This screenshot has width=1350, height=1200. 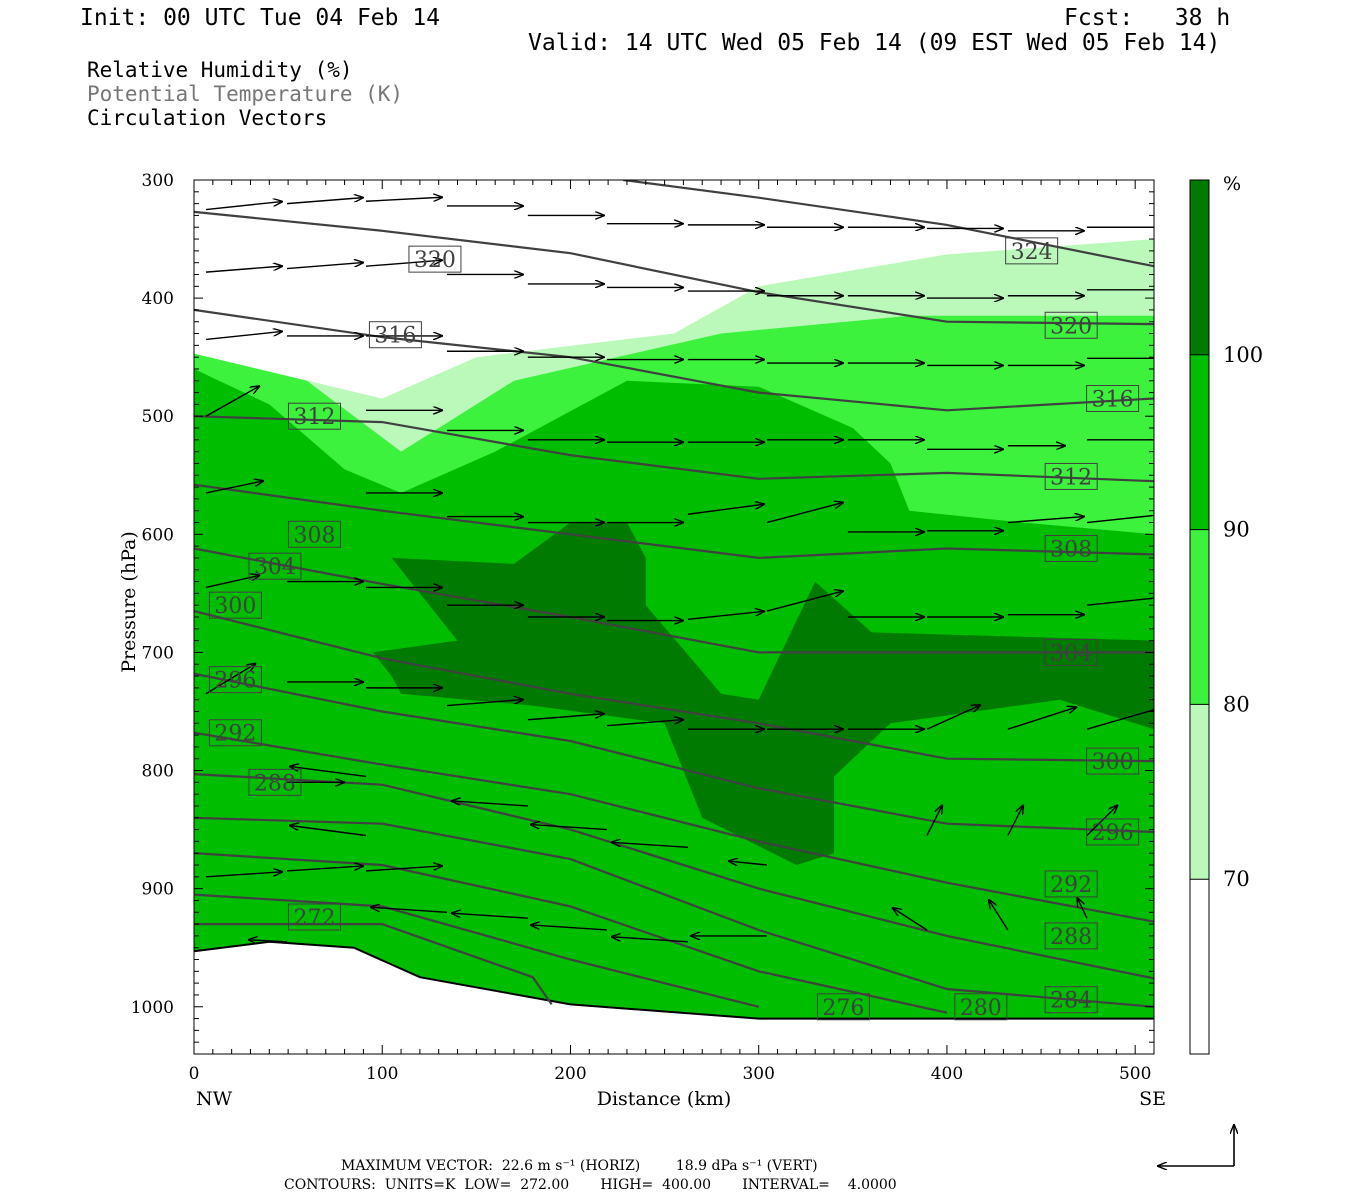 What do you see at coordinates (758, 1074) in the screenshot?
I see `x-tick-label: 300` at bounding box center [758, 1074].